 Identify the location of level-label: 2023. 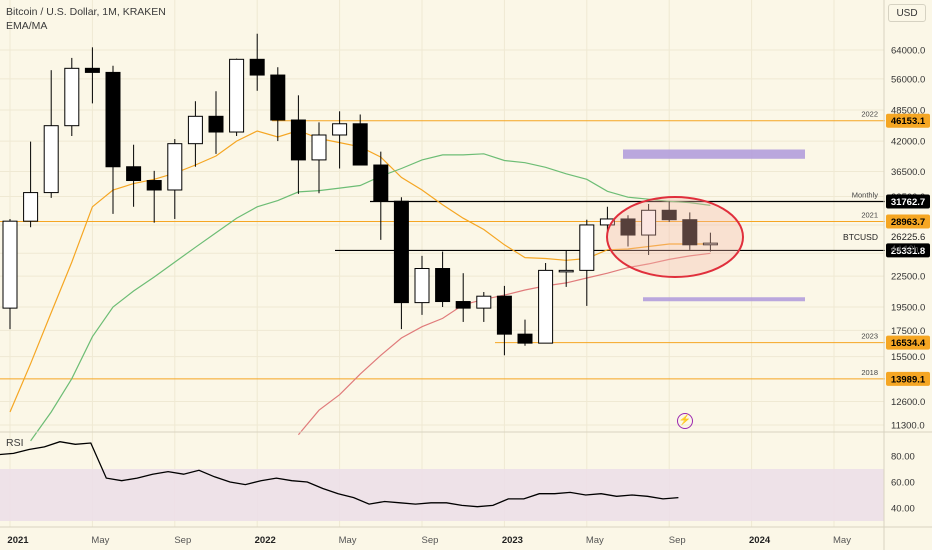
(869, 336).